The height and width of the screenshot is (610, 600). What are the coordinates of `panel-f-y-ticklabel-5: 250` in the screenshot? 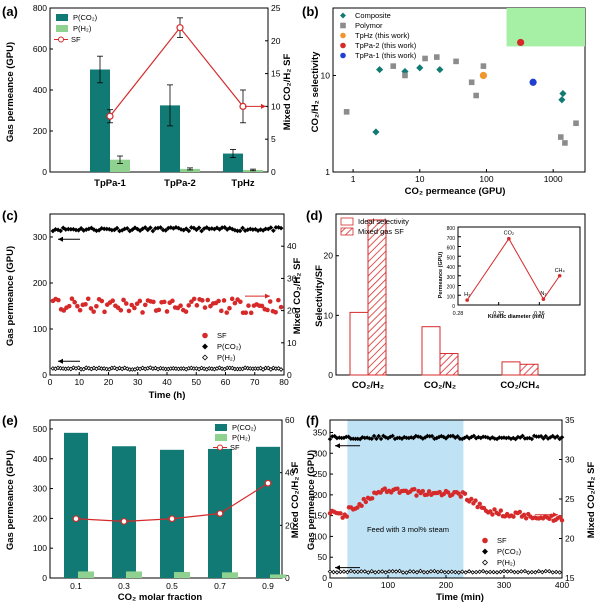 It's located at (320, 474).